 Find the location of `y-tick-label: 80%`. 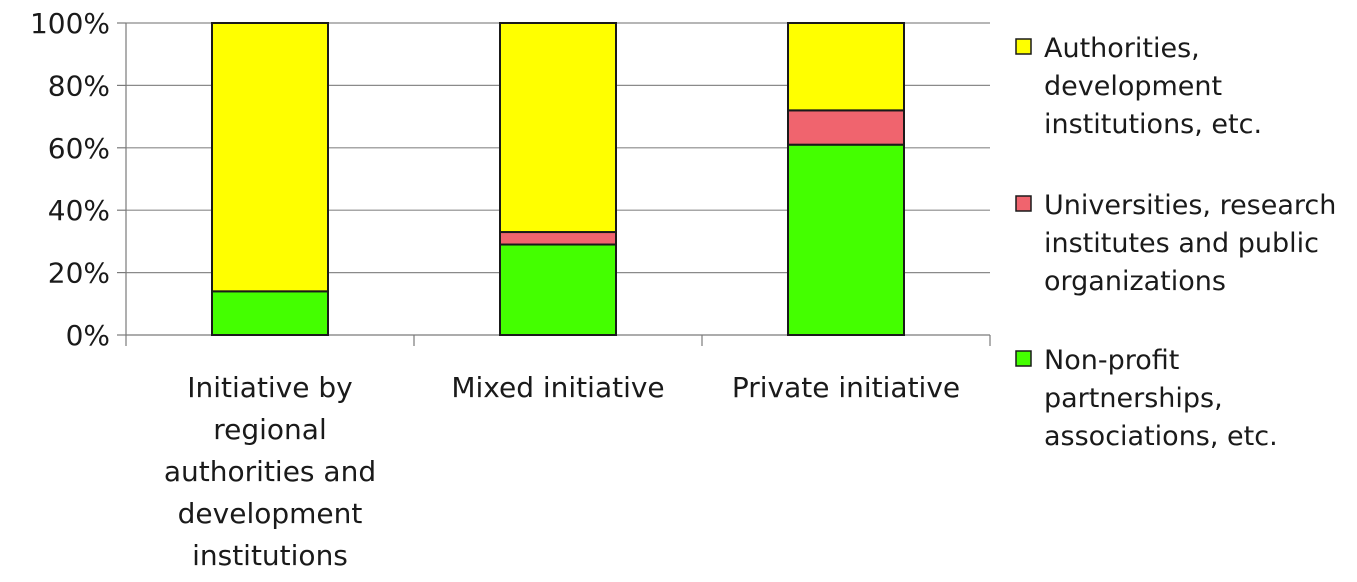

y-tick-label: 80% is located at coordinates (79, 85).